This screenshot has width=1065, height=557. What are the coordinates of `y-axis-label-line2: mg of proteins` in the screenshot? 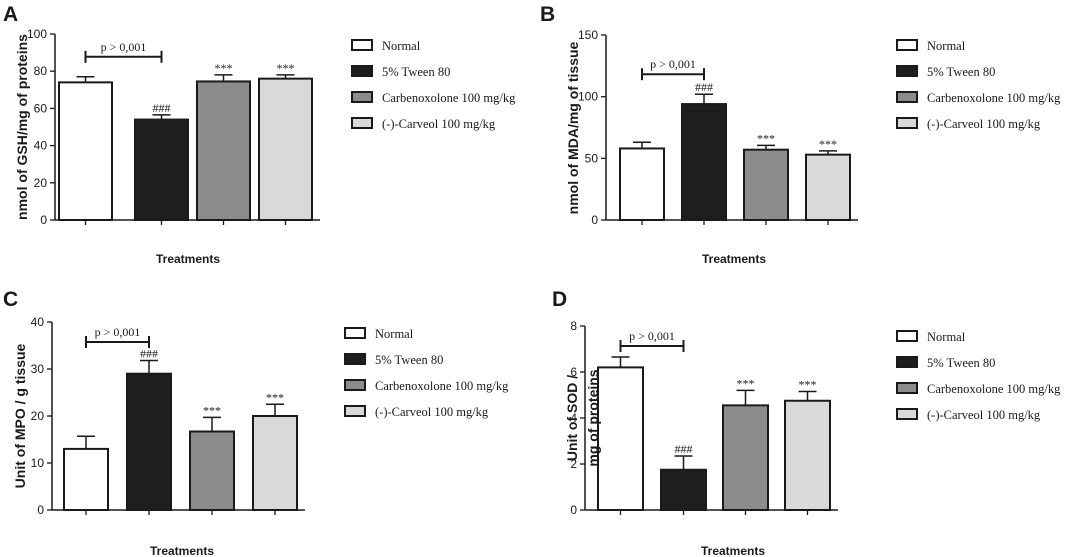 It's located at (593, 417).